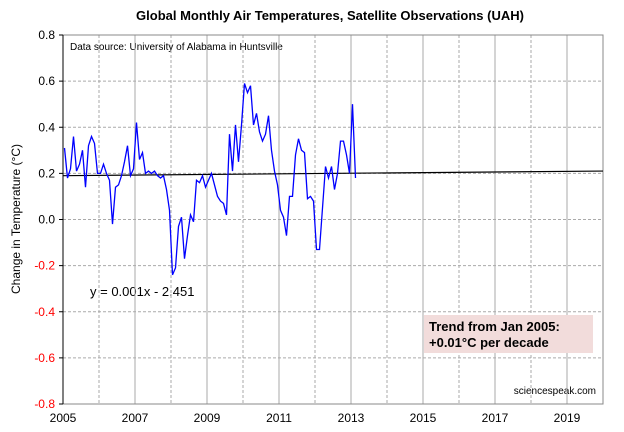  I want to click on y-tick-label: 0.4, so click(46, 127).